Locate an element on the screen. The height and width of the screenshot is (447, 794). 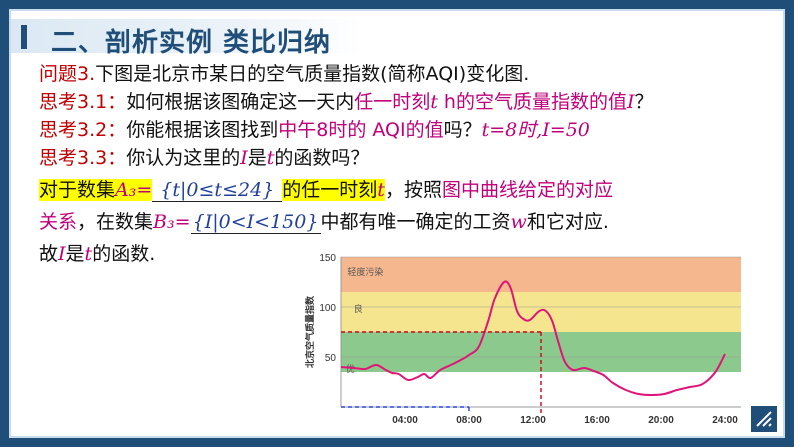
y-tick-label: 100 is located at coordinates (327, 308).